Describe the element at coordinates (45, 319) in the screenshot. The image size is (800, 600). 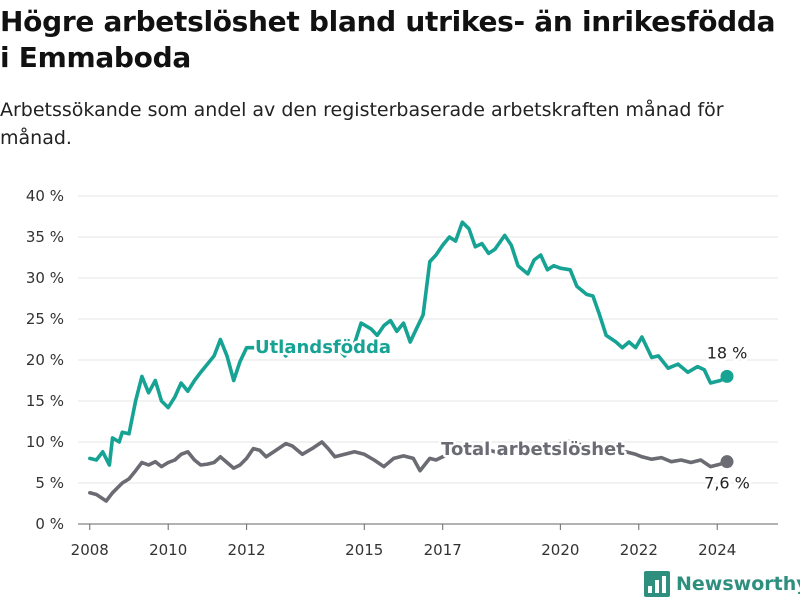
I see `y-tick-label: 25 %` at that location.